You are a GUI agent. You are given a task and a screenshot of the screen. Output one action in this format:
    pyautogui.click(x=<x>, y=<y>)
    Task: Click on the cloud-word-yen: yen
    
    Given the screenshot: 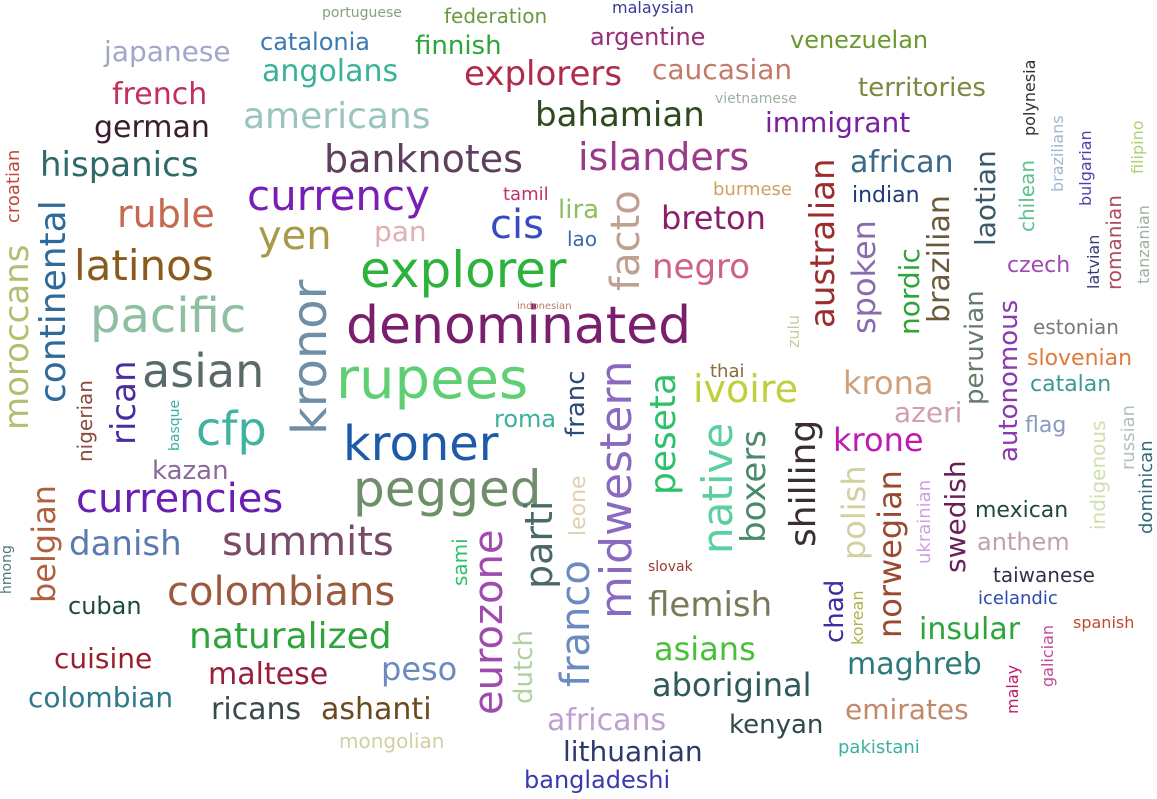 What is the action you would take?
    pyautogui.click(x=295, y=236)
    